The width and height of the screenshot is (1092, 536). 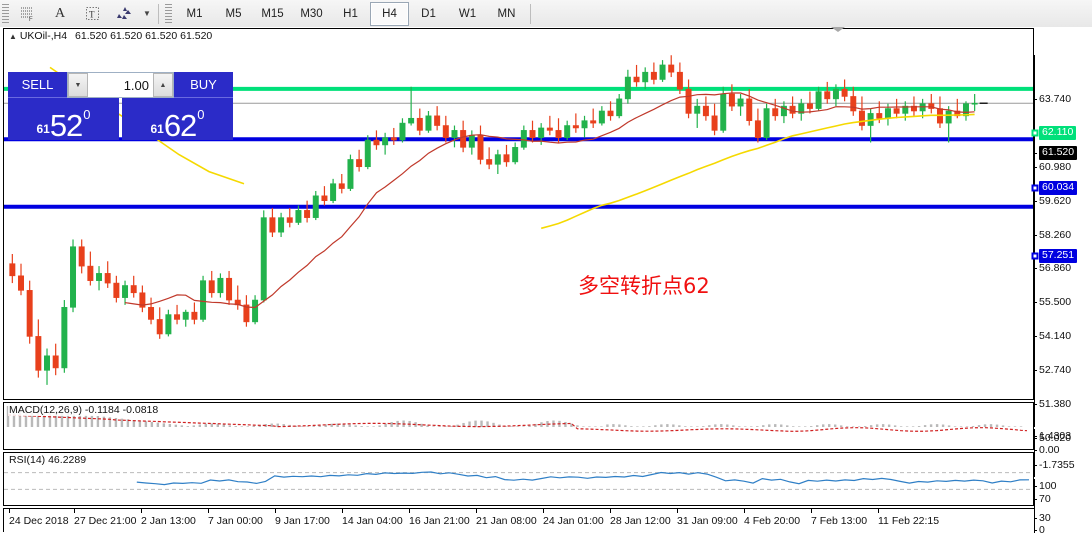 I want to click on macd-plot, so click(x=517, y=419).